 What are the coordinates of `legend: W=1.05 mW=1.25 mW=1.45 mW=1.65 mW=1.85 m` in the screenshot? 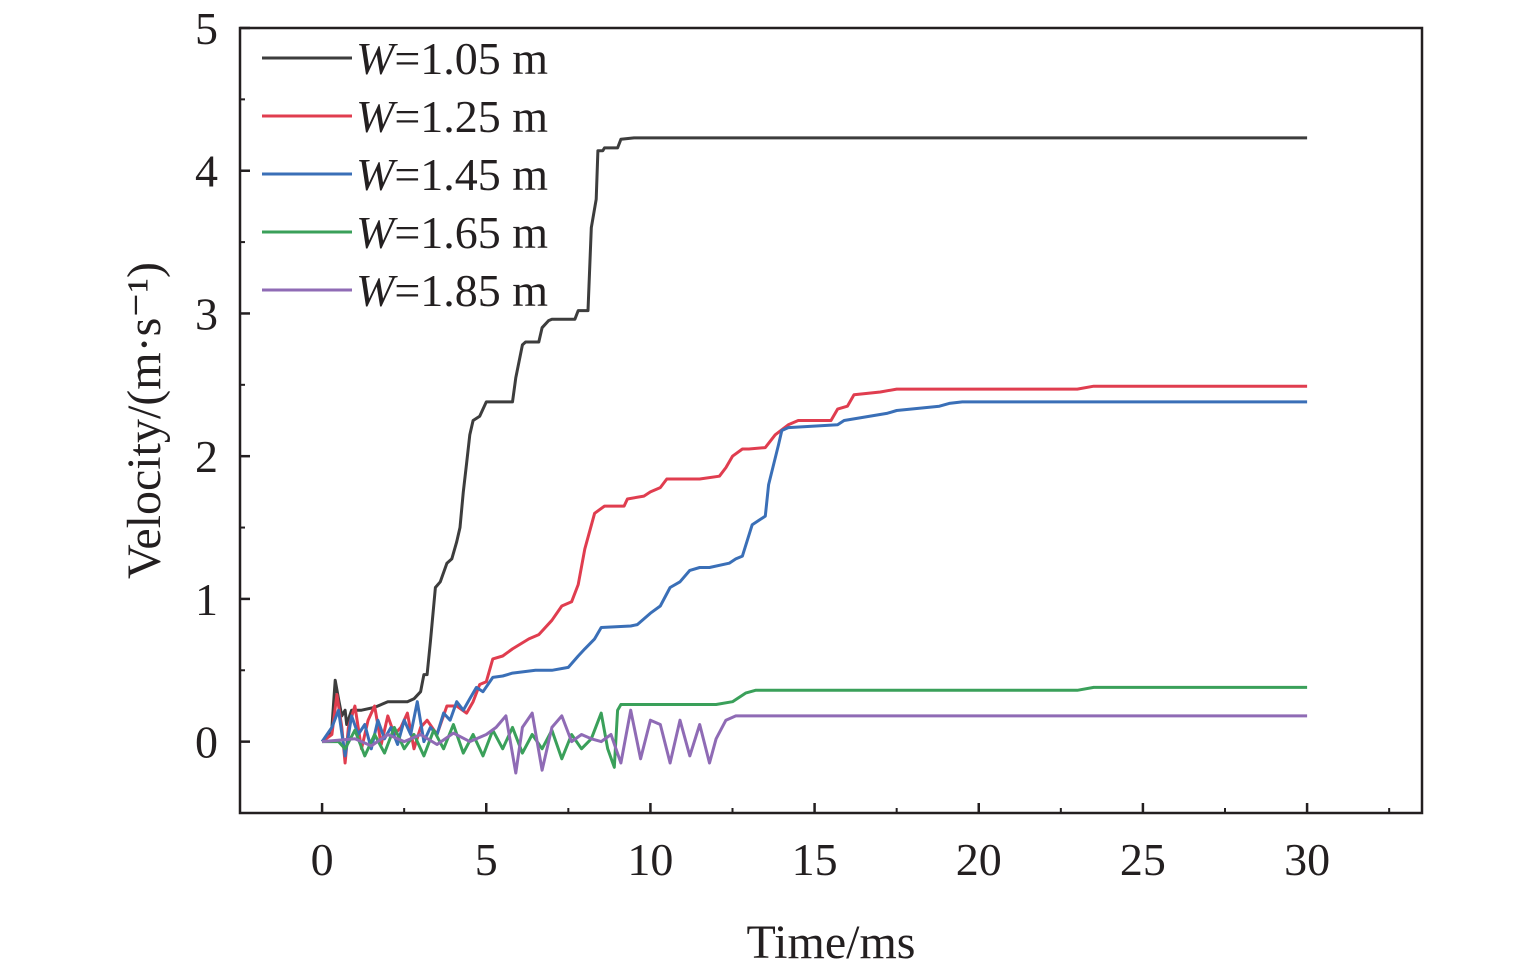 It's located at (405, 174).